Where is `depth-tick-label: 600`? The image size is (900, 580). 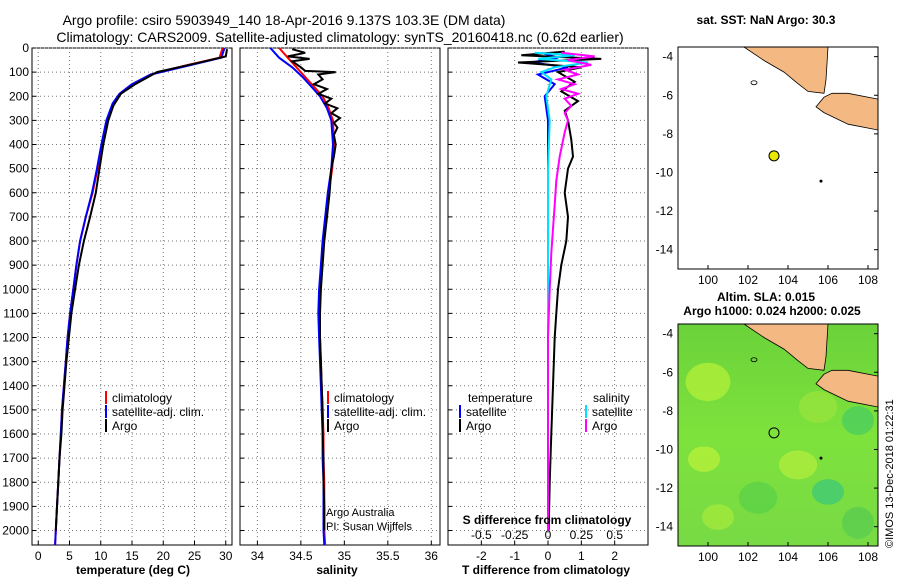 depth-tick-label: 600 is located at coordinates (19, 193).